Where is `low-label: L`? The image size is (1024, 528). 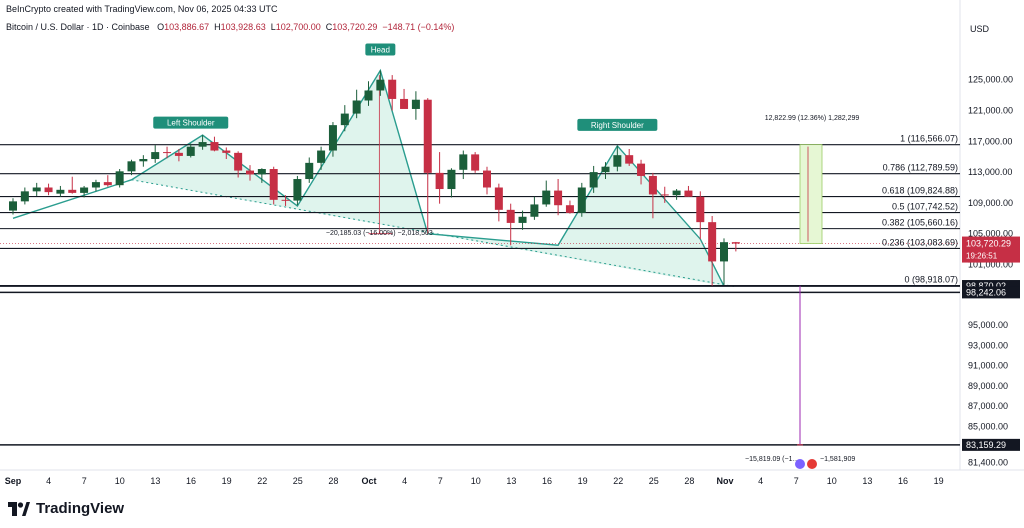
low-label: L is located at coordinates (273, 27).